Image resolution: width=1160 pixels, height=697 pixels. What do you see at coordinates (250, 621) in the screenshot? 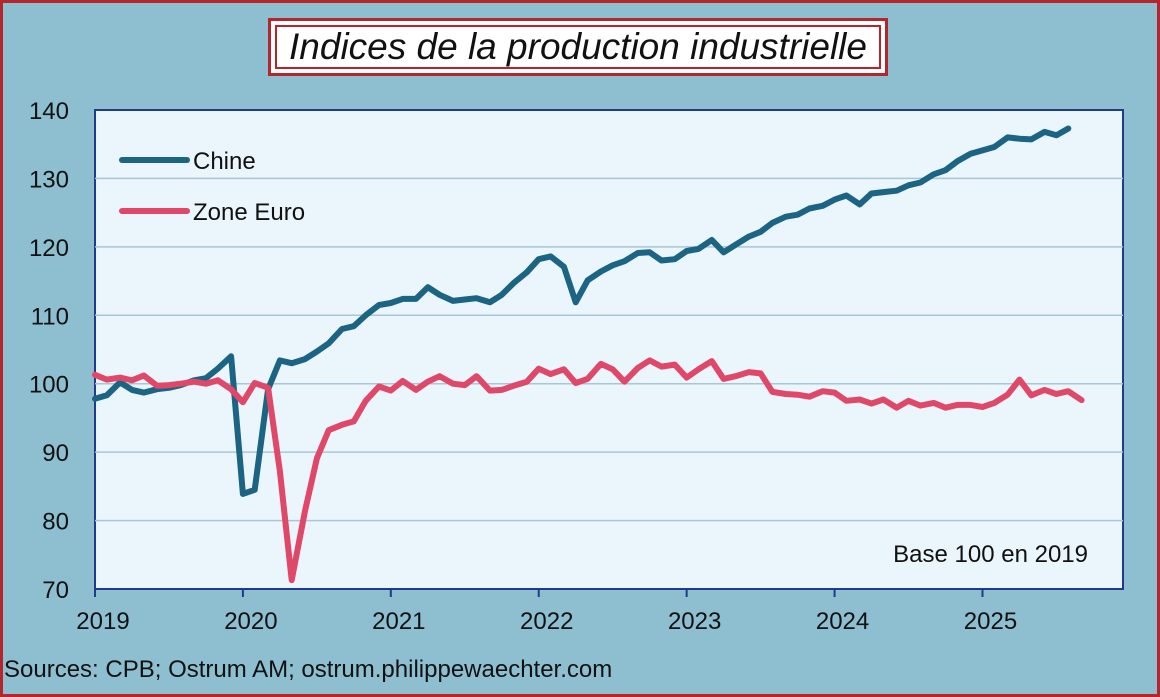
I see `x-tick-label: 2020` at bounding box center [250, 621].